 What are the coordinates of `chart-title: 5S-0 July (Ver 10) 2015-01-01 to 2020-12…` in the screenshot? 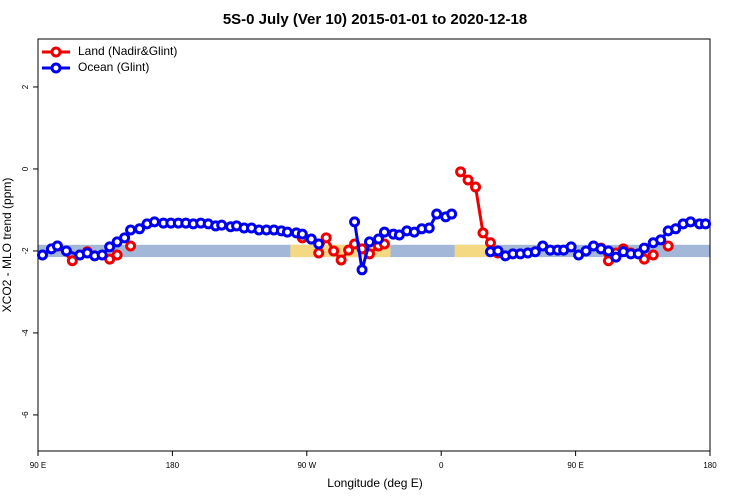 It's located at (375, 19).